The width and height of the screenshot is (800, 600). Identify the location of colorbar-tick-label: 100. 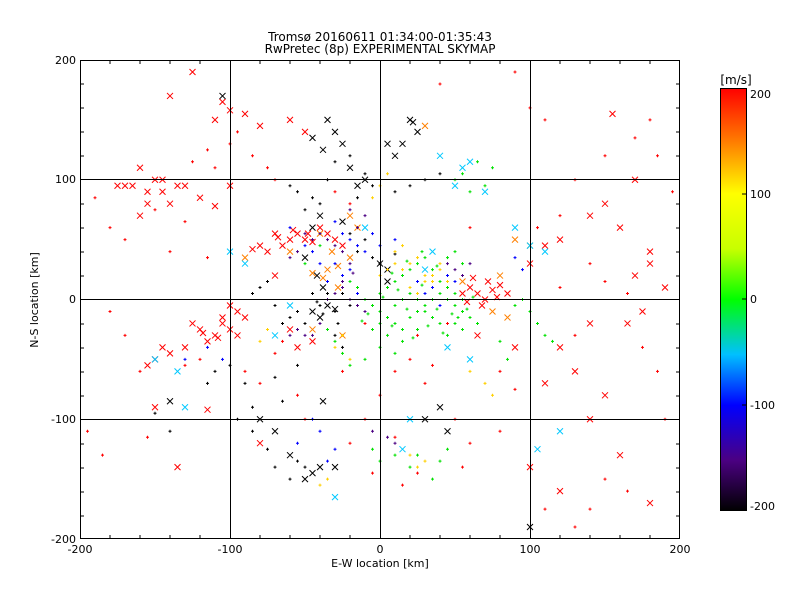
(760, 194).